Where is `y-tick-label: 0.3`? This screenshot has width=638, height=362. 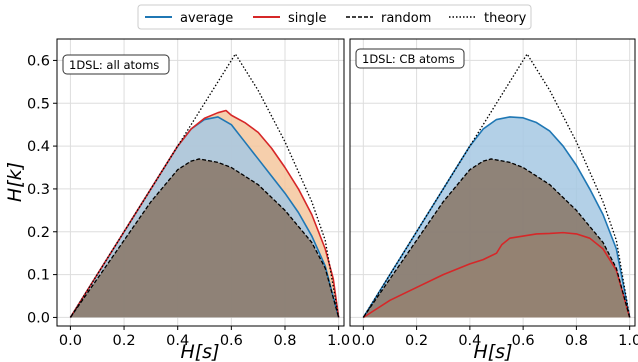 y-tick-label: 0.3 is located at coordinates (38, 190).